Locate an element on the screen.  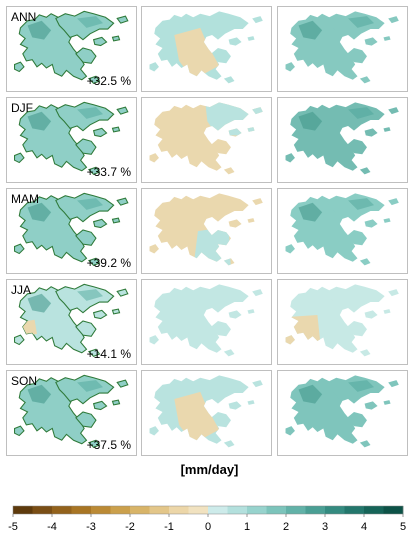
colorbar-tick-label: 0 is located at coordinates (208, 527).